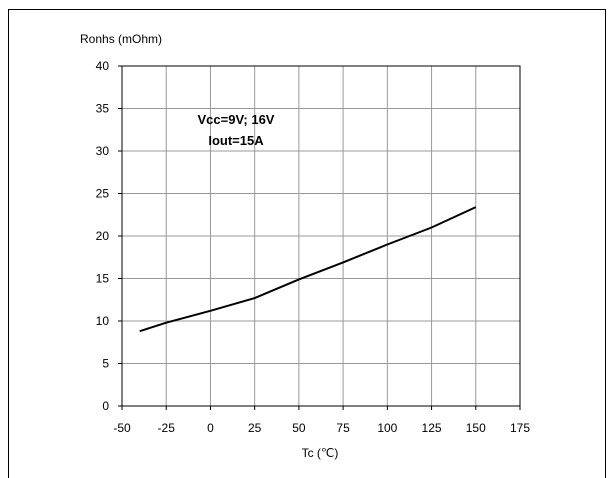 The width and height of the screenshot is (615, 478). What do you see at coordinates (105, 406) in the screenshot?
I see `y-tick-label: 0` at bounding box center [105, 406].